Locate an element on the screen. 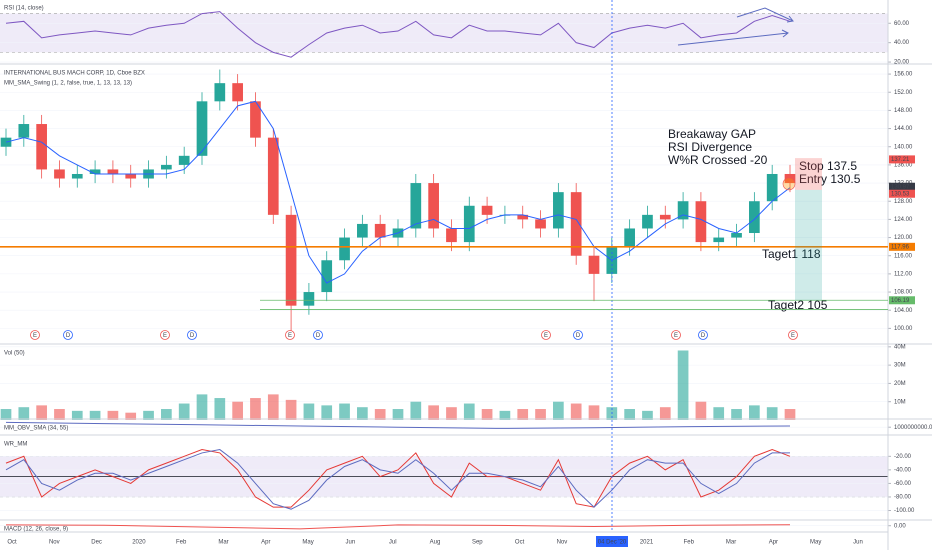  x-tick-label: Dec is located at coordinates (96, 543).